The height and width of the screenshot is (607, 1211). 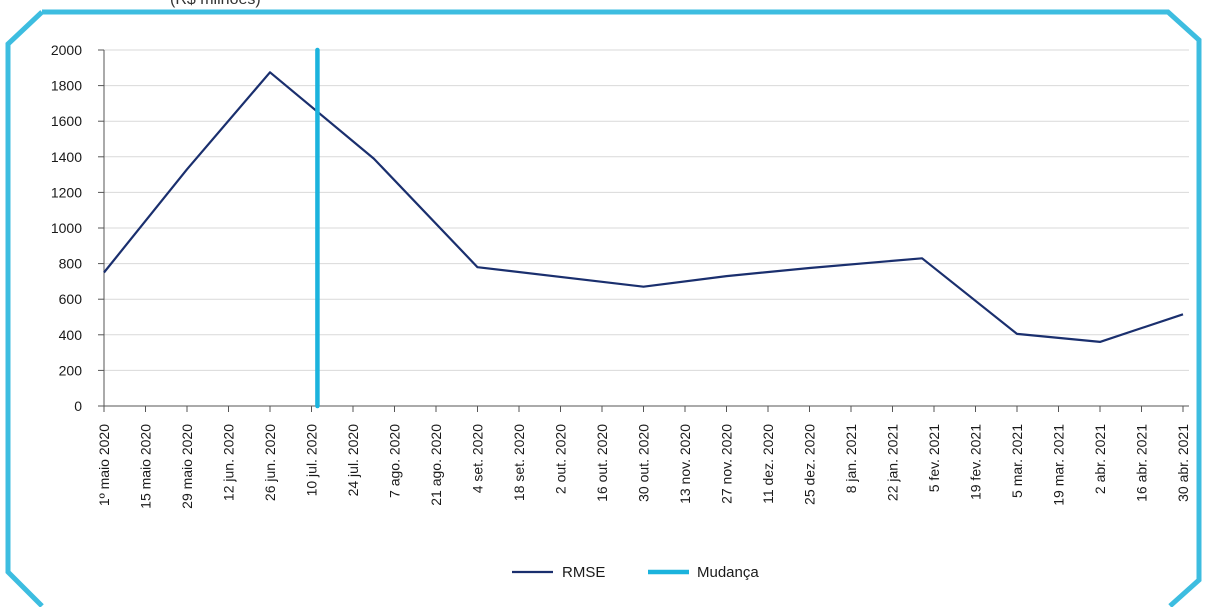 What do you see at coordinates (436, 465) in the screenshot?
I see `x-tick-label: 21 ago. 2020` at bounding box center [436, 465].